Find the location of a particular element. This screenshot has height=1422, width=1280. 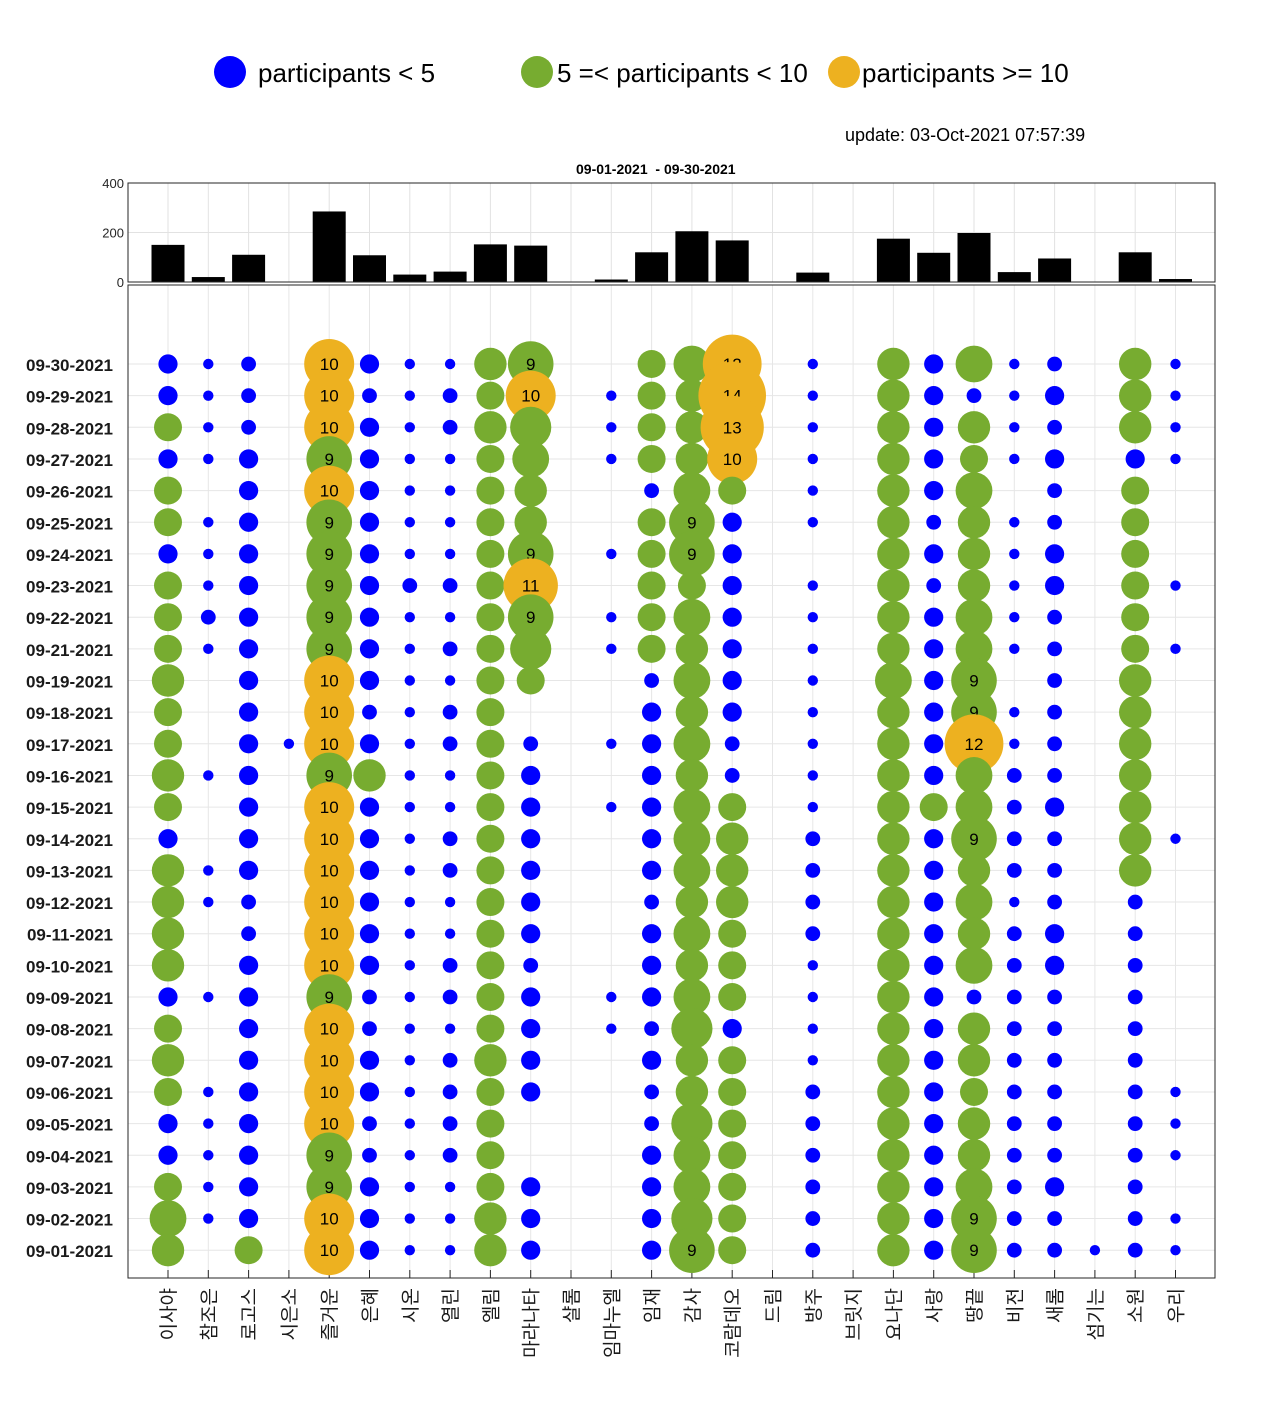

bar-로고스 is located at coordinates (249, 268).